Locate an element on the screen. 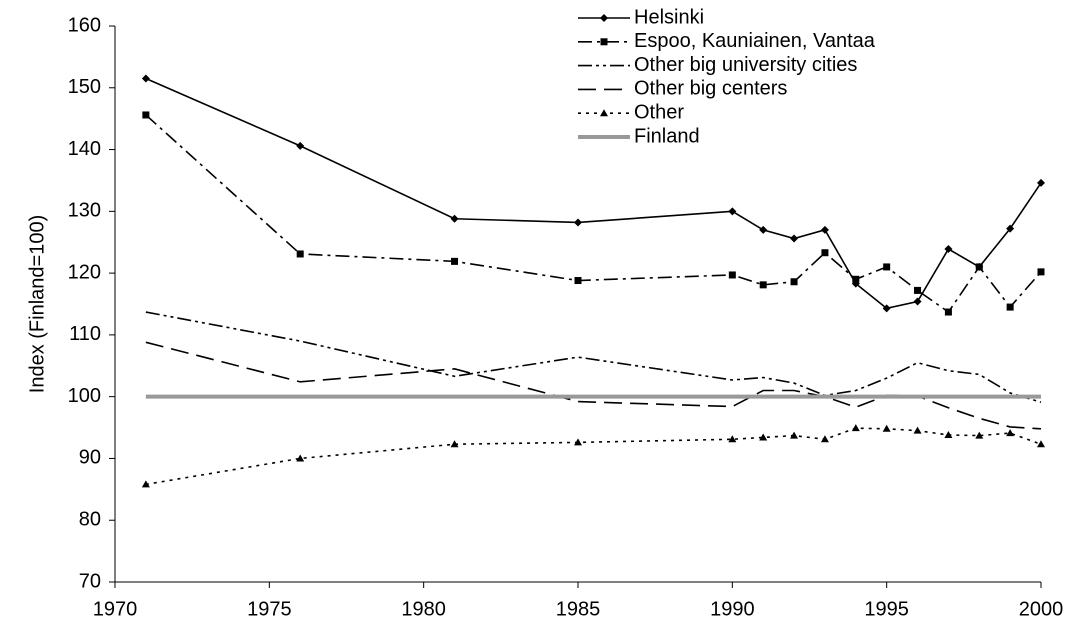 This screenshot has width=1073, height=635. y-axis-label: Index (Finland=100) is located at coordinates (37, 304).